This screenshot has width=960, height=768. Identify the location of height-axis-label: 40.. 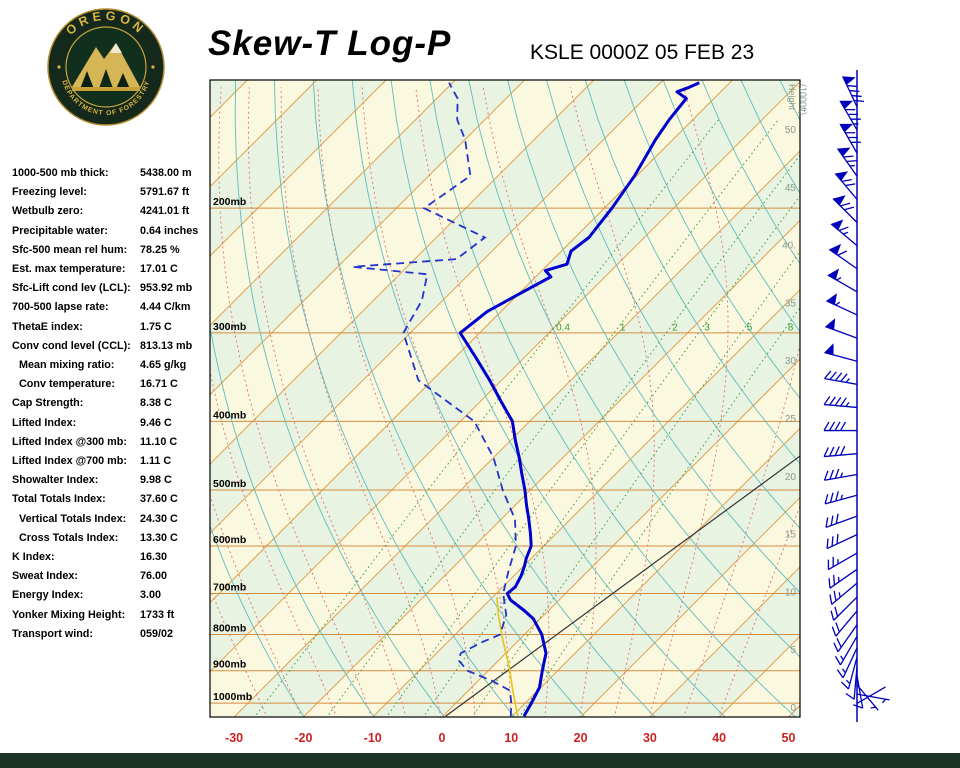
(789, 246).